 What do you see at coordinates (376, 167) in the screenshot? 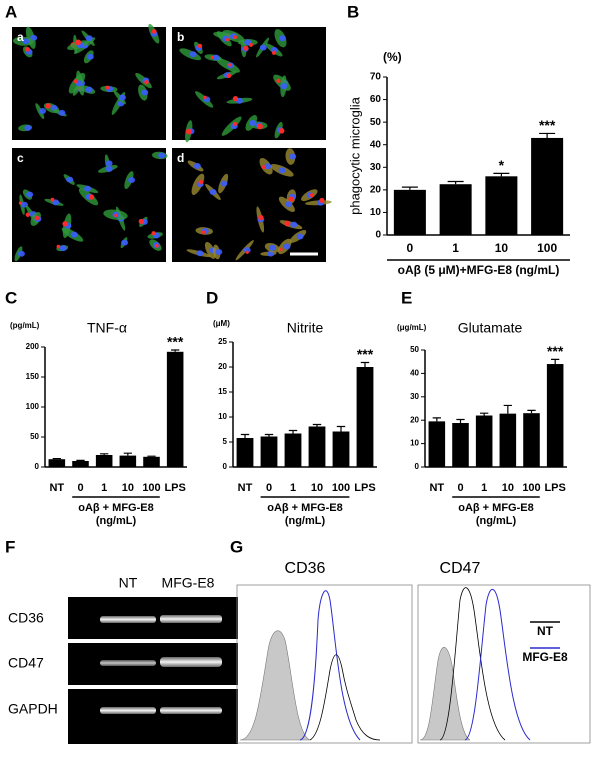
I see `y-tick-label: 30` at bounding box center [376, 167].